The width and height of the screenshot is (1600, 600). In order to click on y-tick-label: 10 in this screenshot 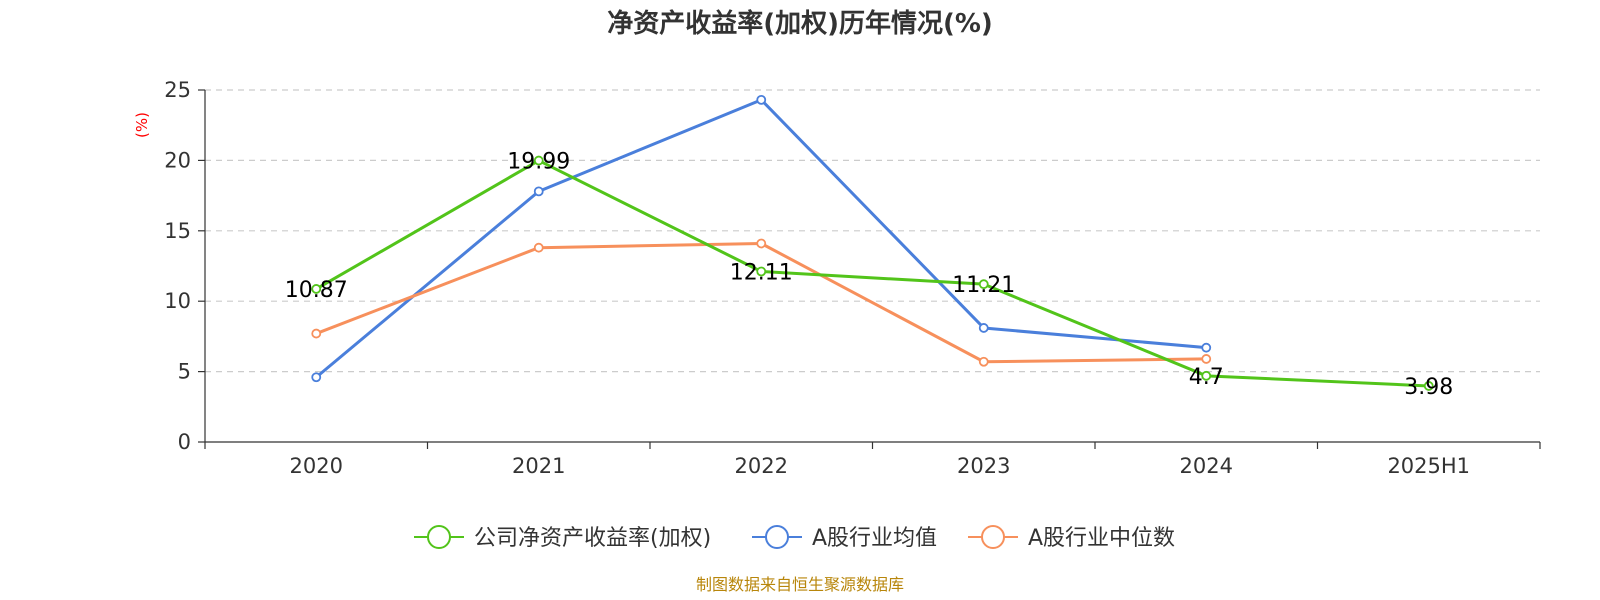, I will do `click(177, 301)`.